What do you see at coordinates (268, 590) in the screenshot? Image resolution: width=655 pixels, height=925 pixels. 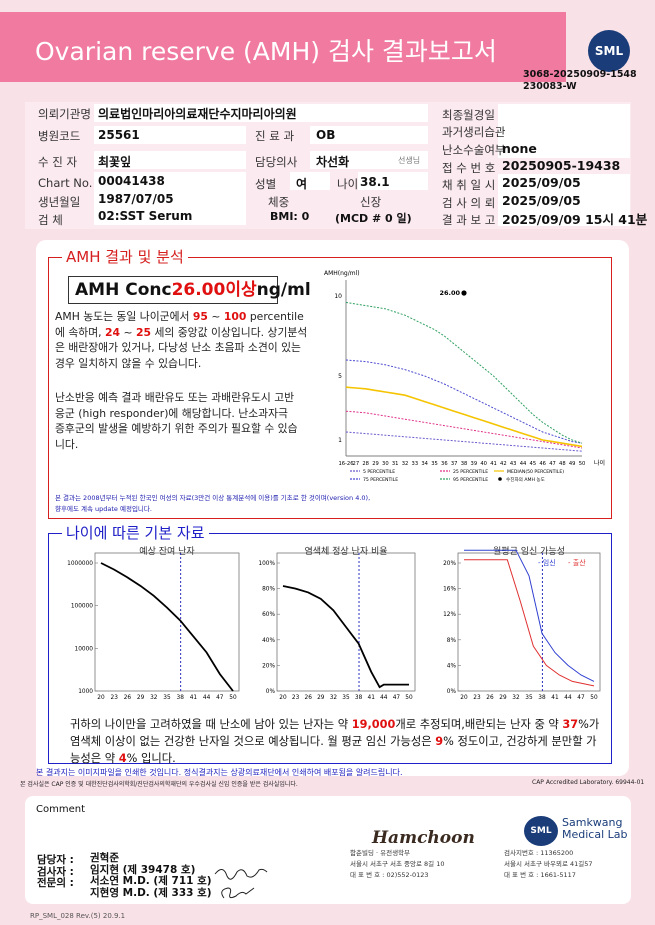 I see `y-tick-label: 80%` at bounding box center [268, 590].